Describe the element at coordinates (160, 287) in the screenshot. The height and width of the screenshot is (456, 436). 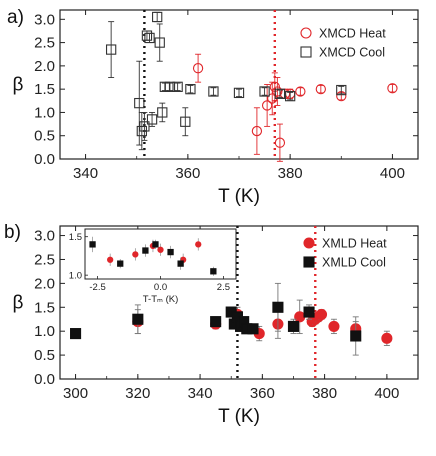
I see `inset-x-tick-label: 0.0` at that location.